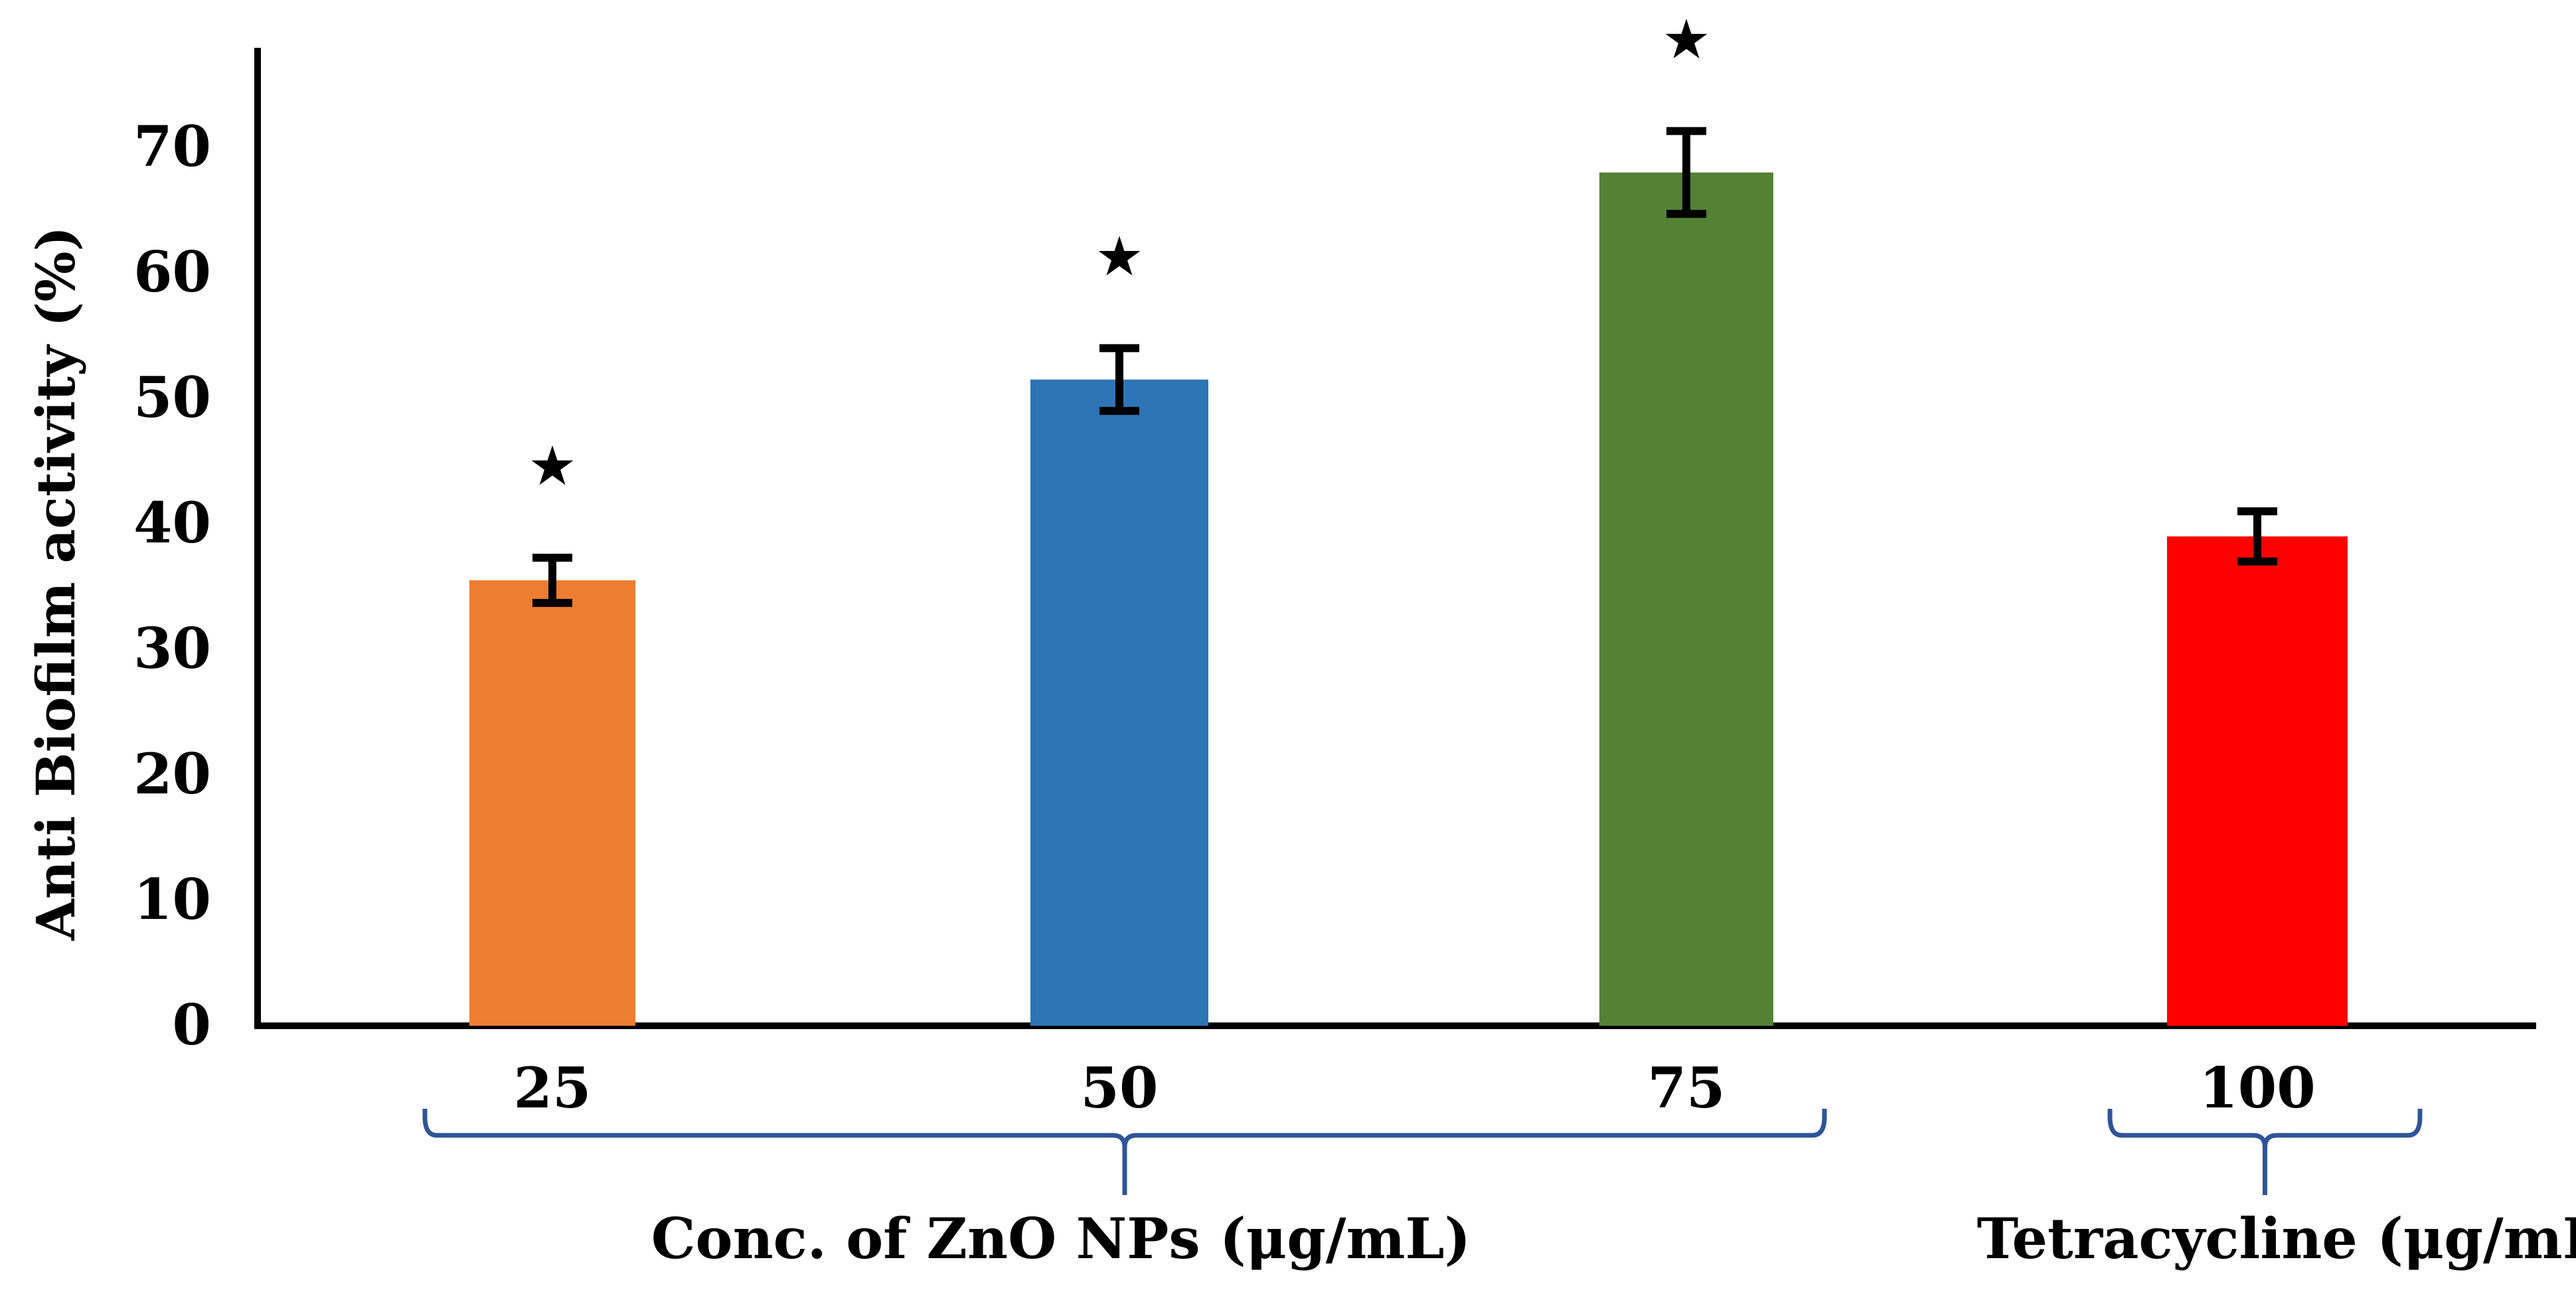  I want to click on group-bracket-tetracycline, so click(2265, 1152).